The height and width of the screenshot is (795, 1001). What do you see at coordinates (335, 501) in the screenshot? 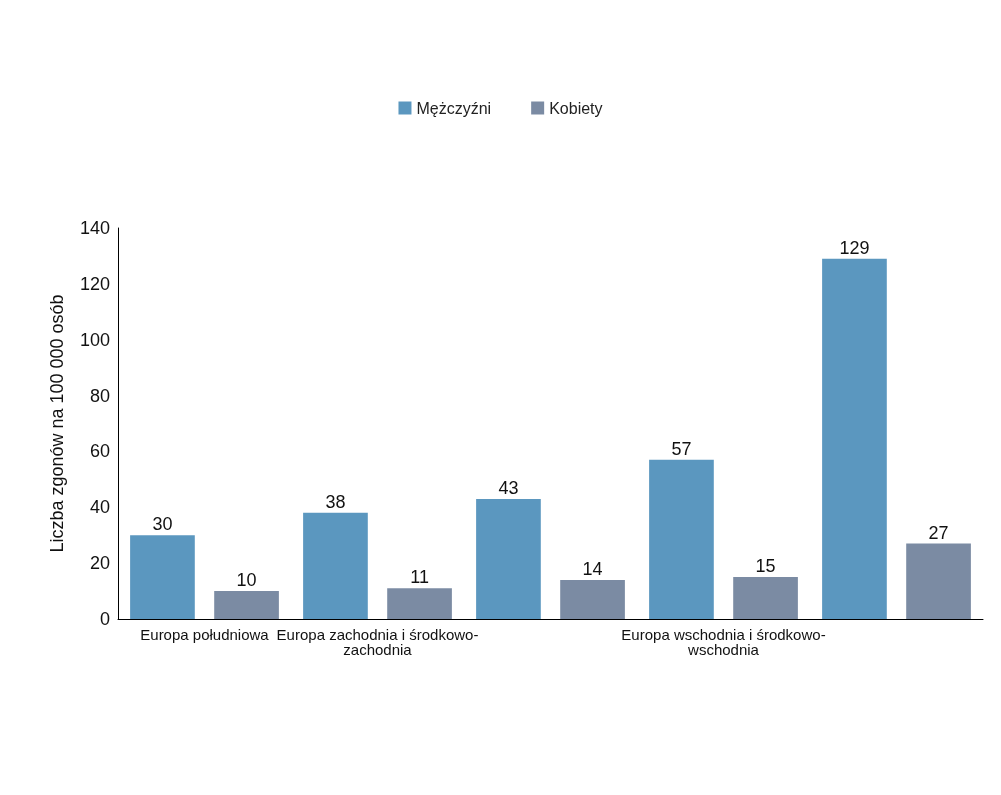
I see `data-label: 38` at bounding box center [335, 501].